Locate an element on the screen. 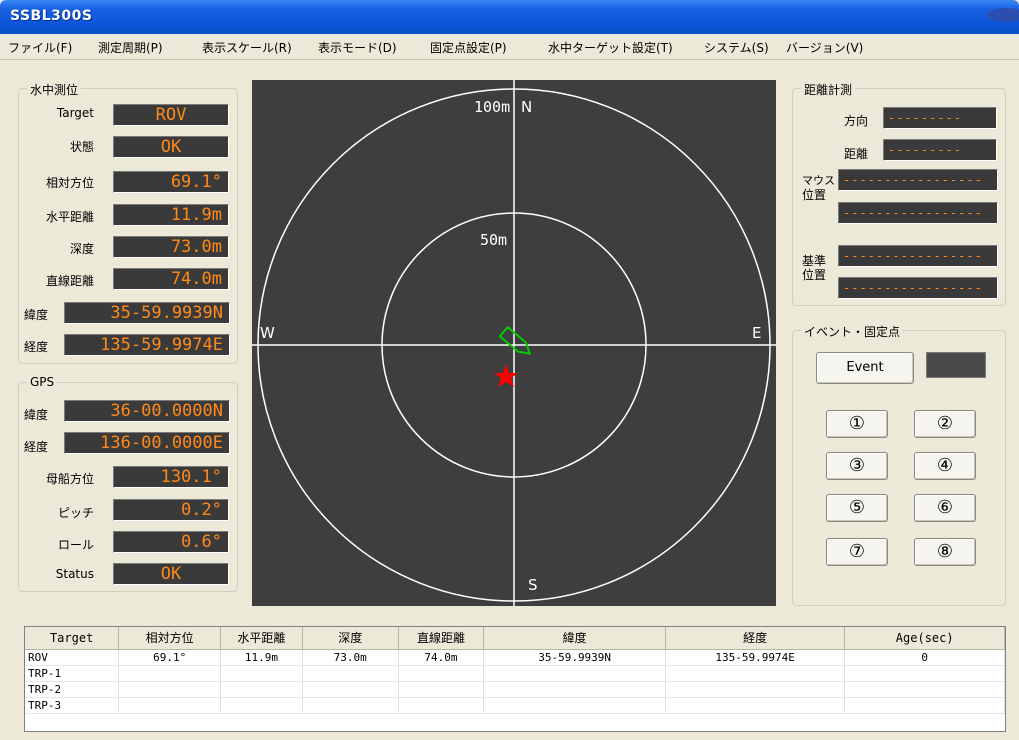 Image resolution: width=1019 pixels, height=740 pixels. gps-latitude-value: 36-00.0000N is located at coordinates (147, 411).